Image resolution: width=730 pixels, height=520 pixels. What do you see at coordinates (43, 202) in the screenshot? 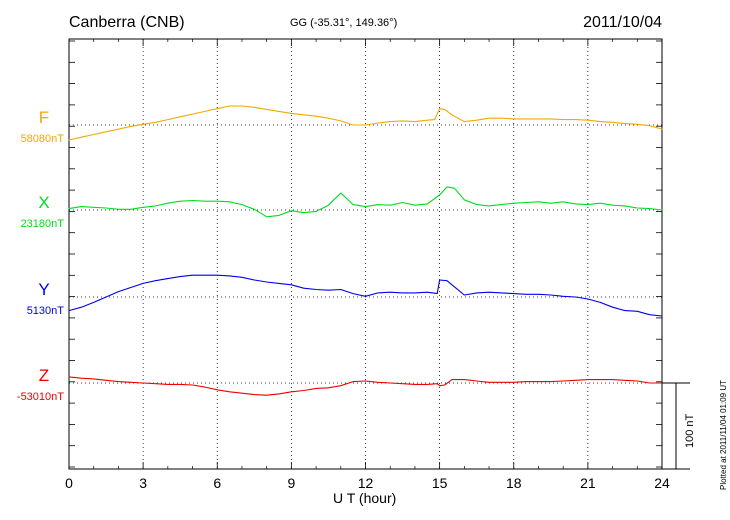
I see `series-label-x: X` at bounding box center [43, 202].